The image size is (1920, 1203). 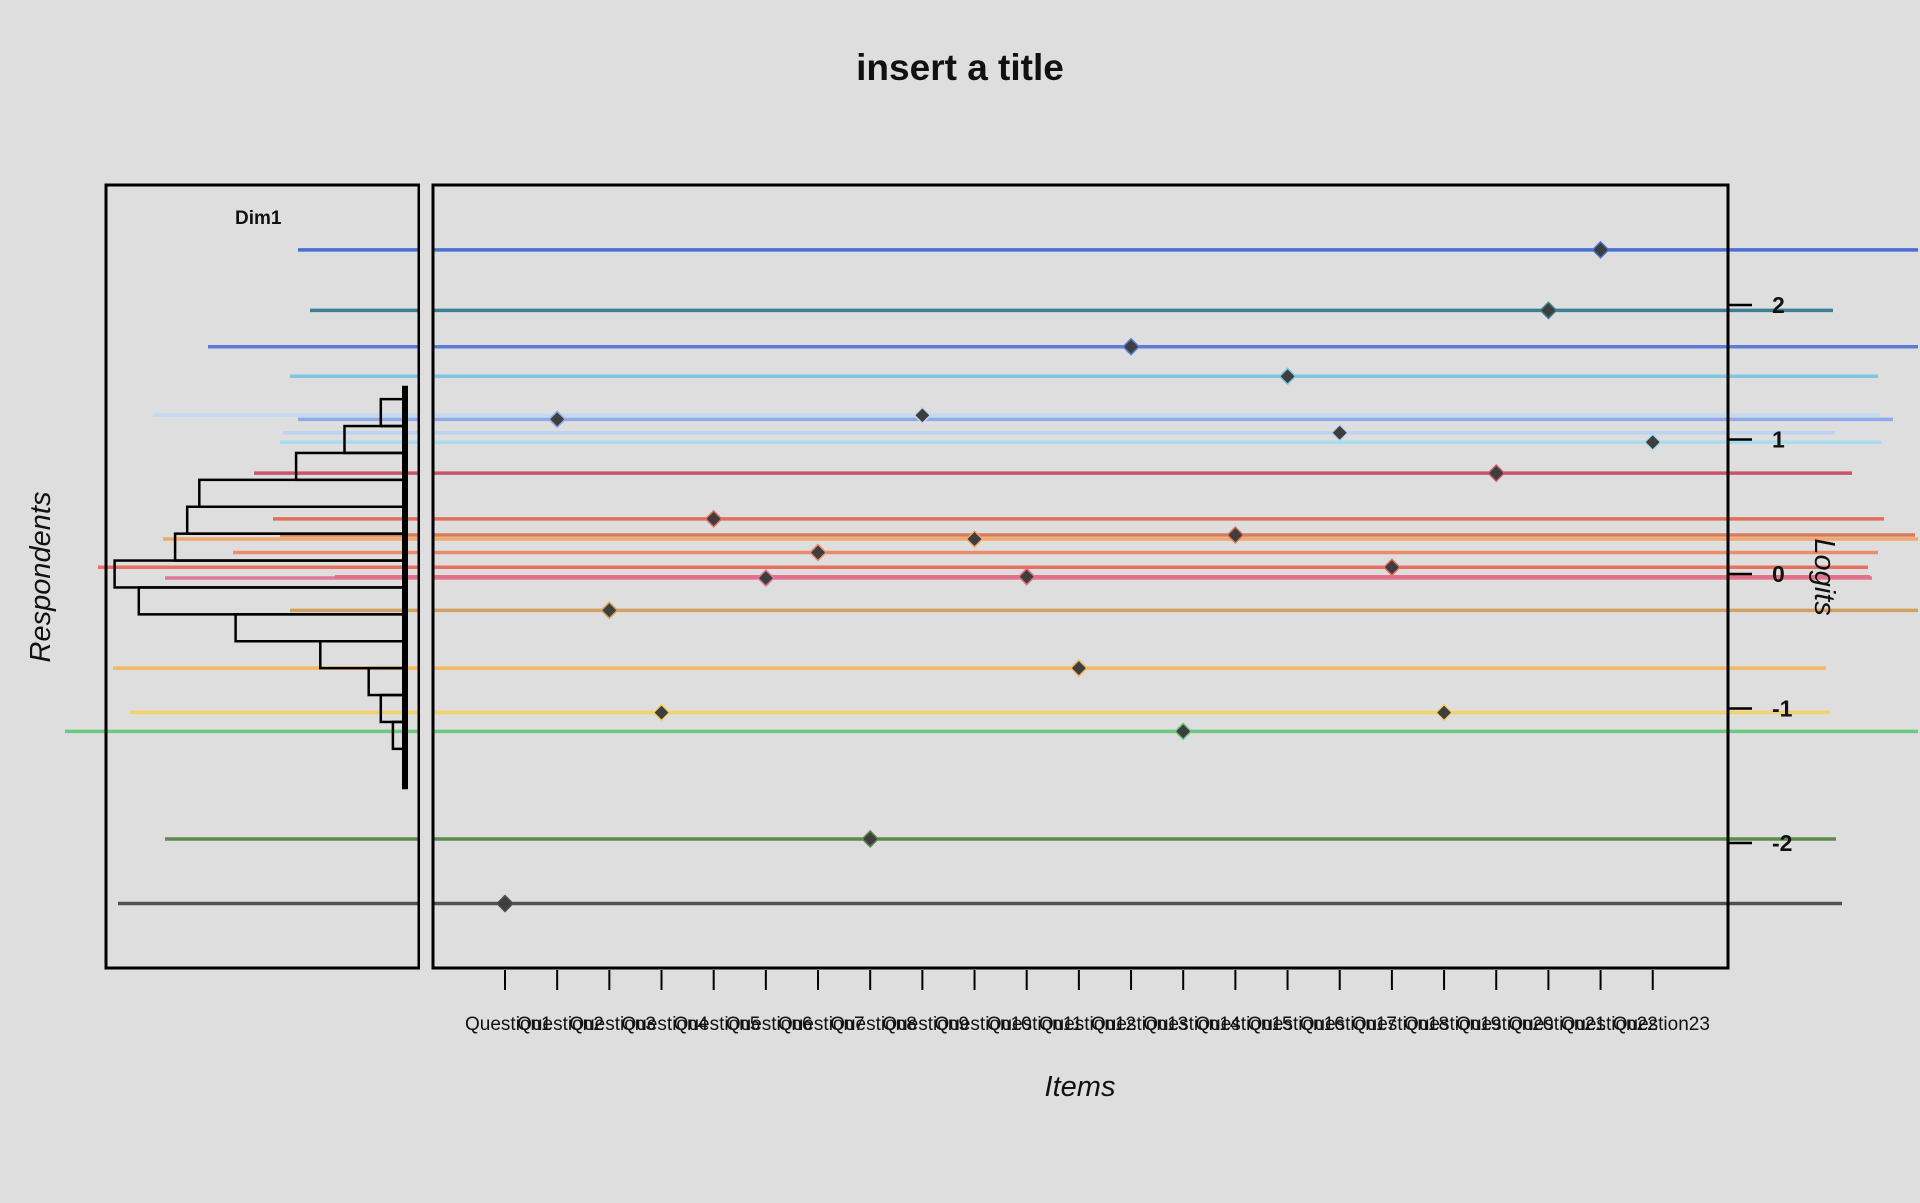 I want to click on x-tick-label: Question5, so click(x=717, y=1024).